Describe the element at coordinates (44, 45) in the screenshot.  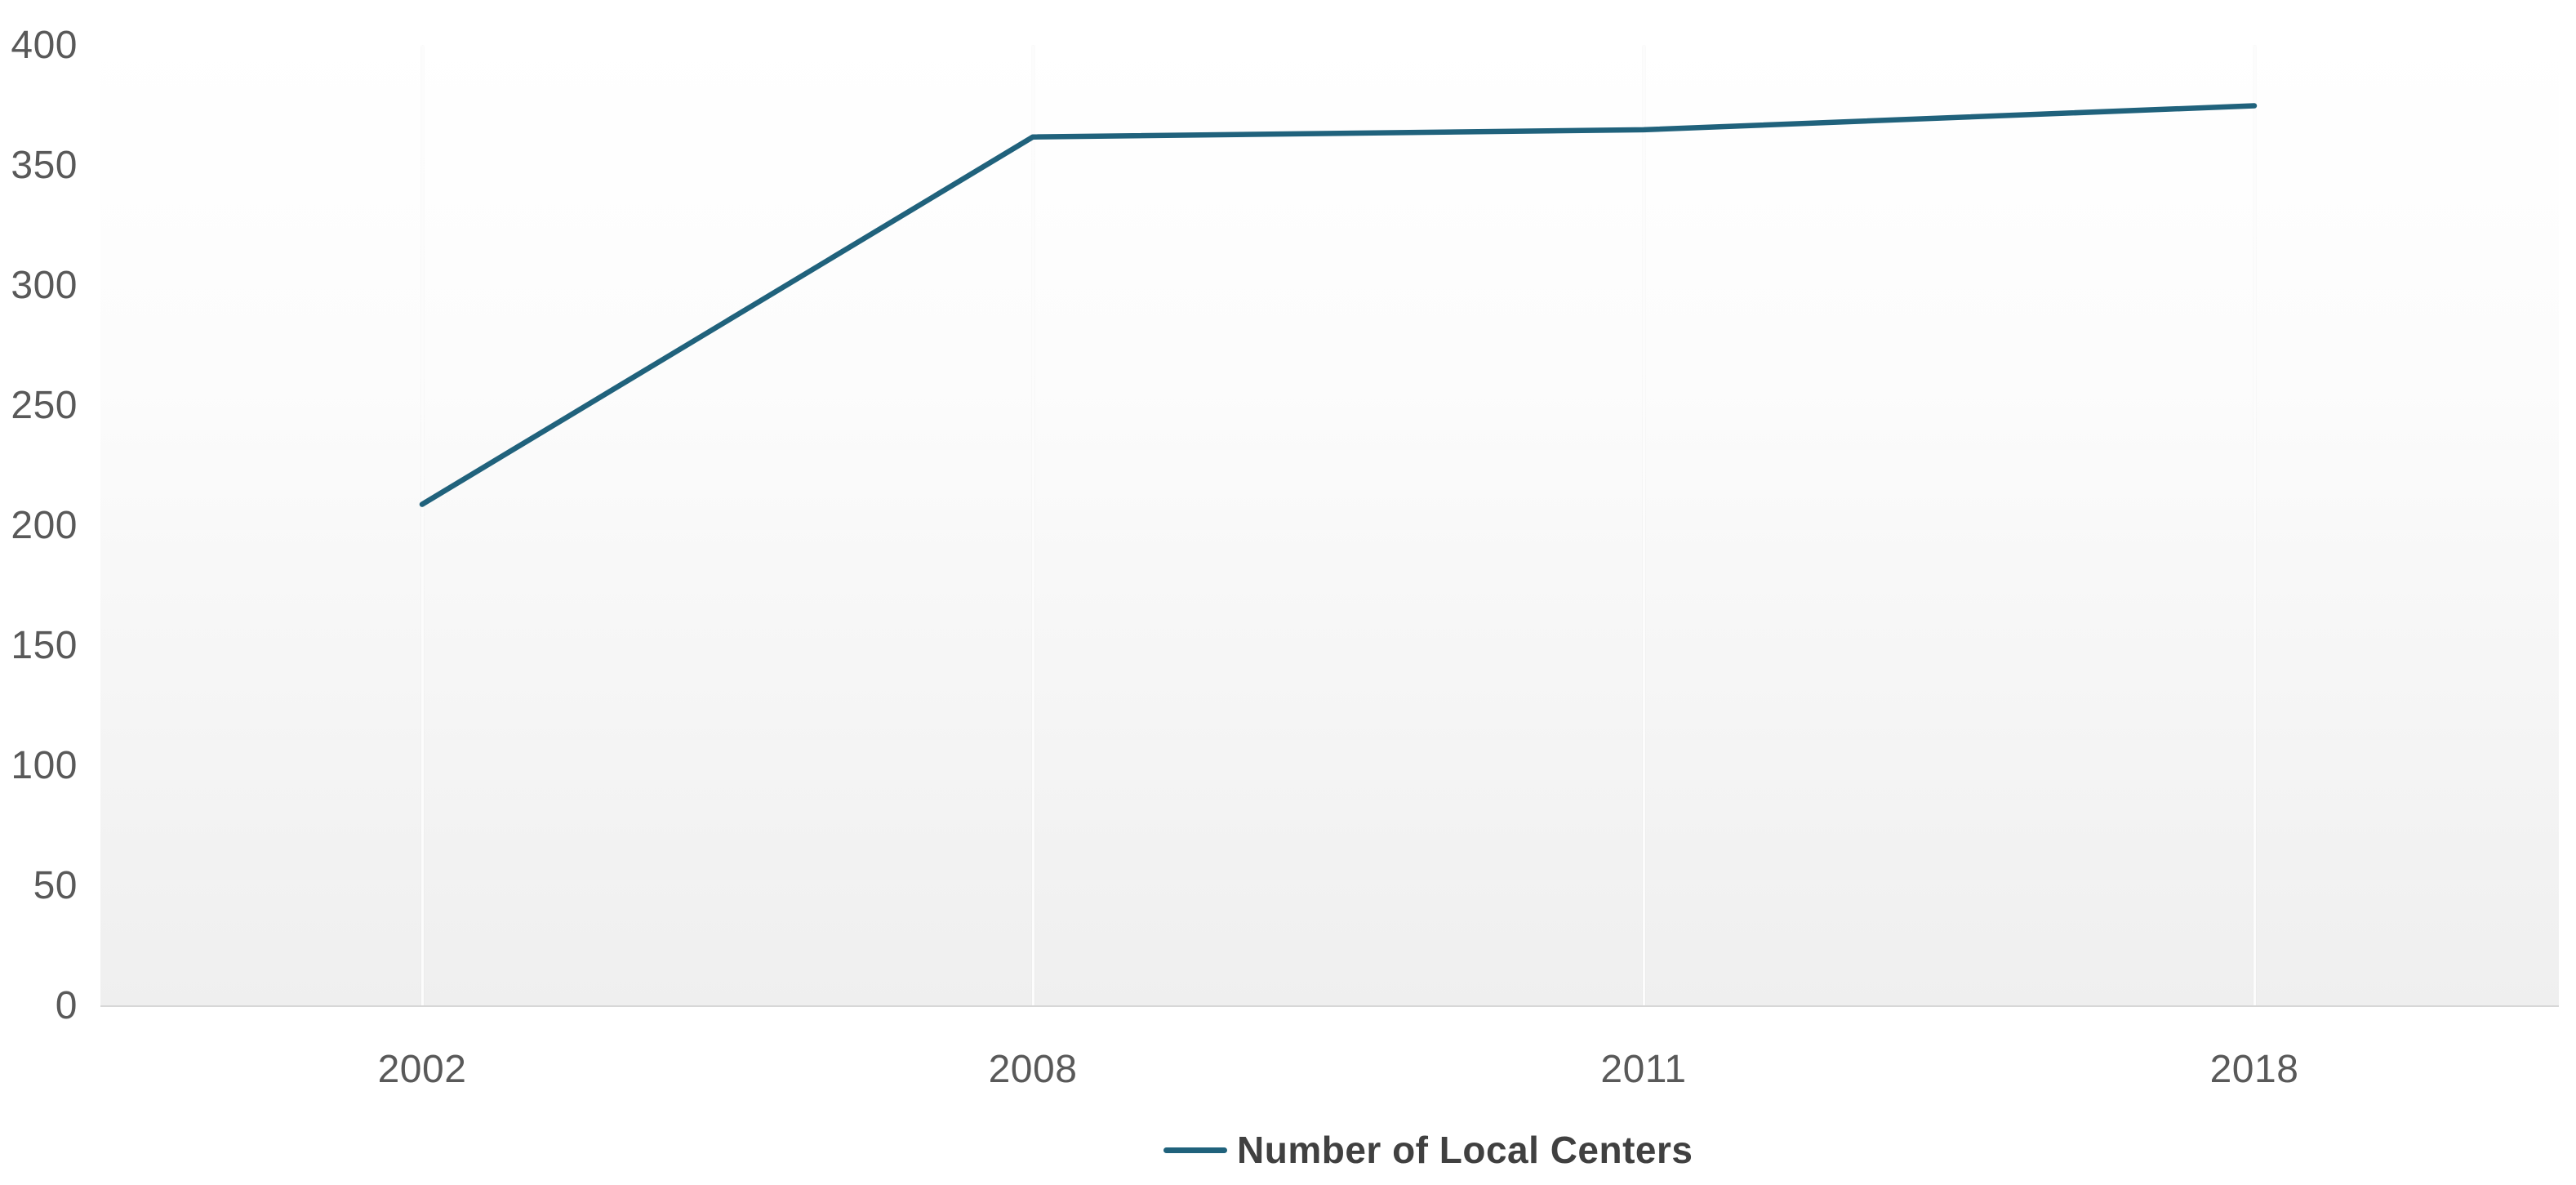
I see `y-tick-label: 400` at that location.